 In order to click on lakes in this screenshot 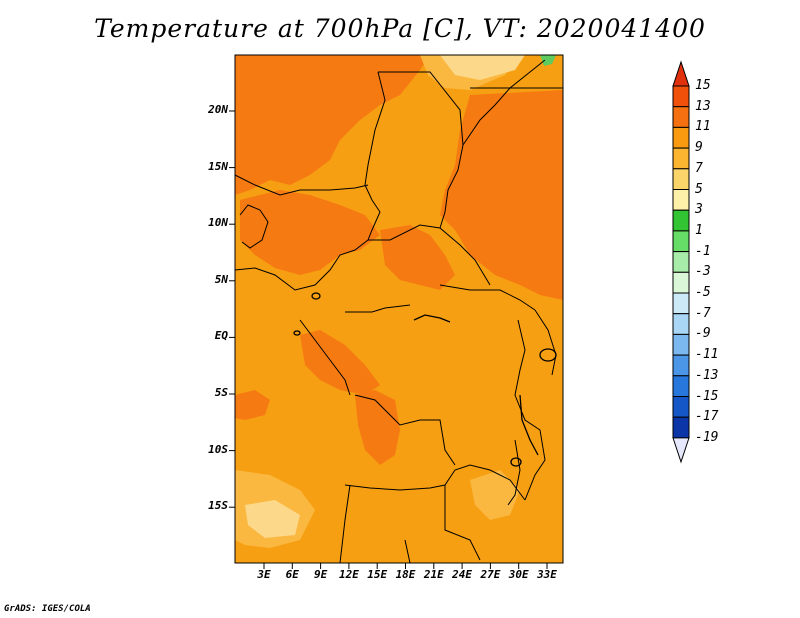, I will do `click(425, 379)`.